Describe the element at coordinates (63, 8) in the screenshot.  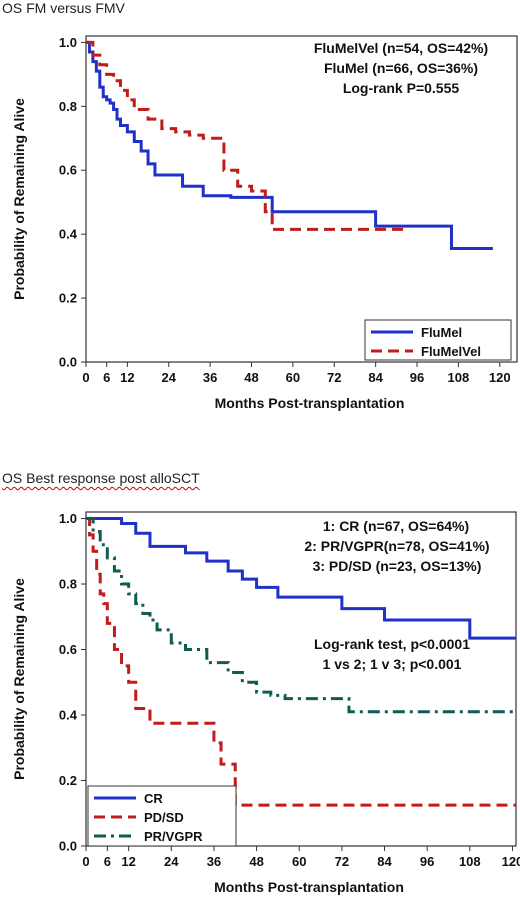
I see `chart-title: OS FM versus FMV` at that location.